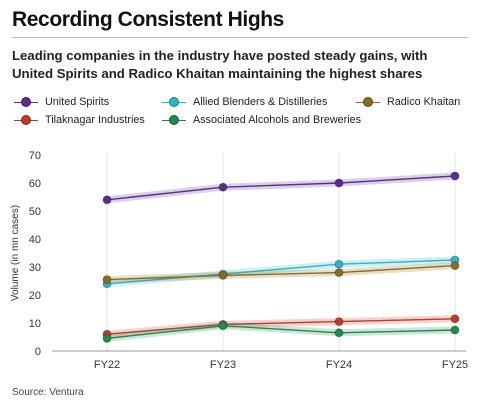 The width and height of the screenshot is (480, 411). Describe the element at coordinates (35, 240) in the screenshot. I see `y-tick-label: 40` at that location.